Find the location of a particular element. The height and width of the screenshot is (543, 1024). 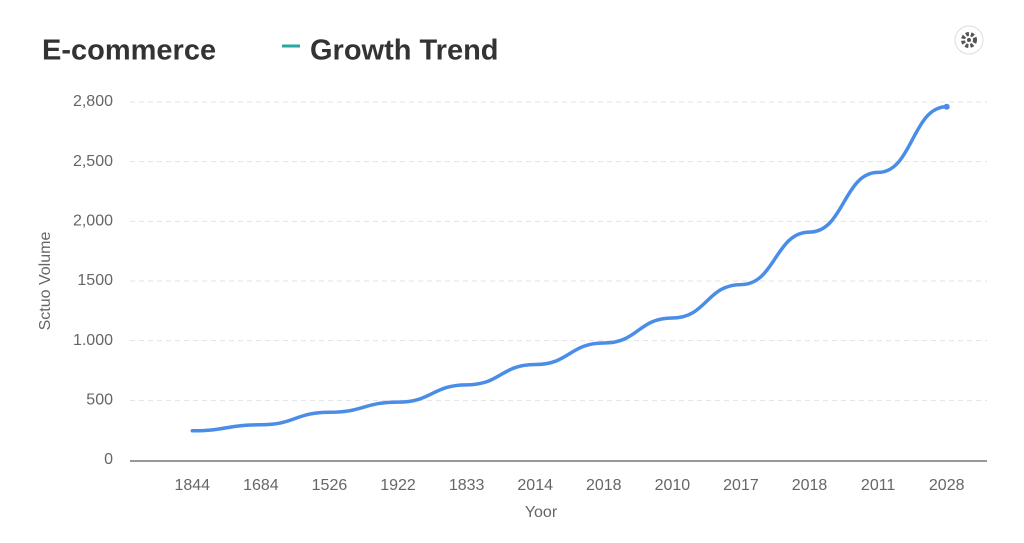

y-tick-label: 1.000 is located at coordinates (93, 340).